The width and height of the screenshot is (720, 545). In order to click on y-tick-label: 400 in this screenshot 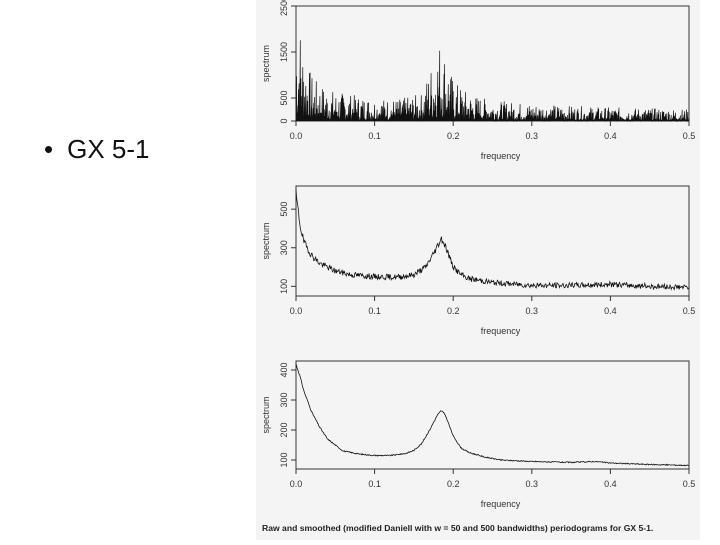, I will do `click(284, 369)`.